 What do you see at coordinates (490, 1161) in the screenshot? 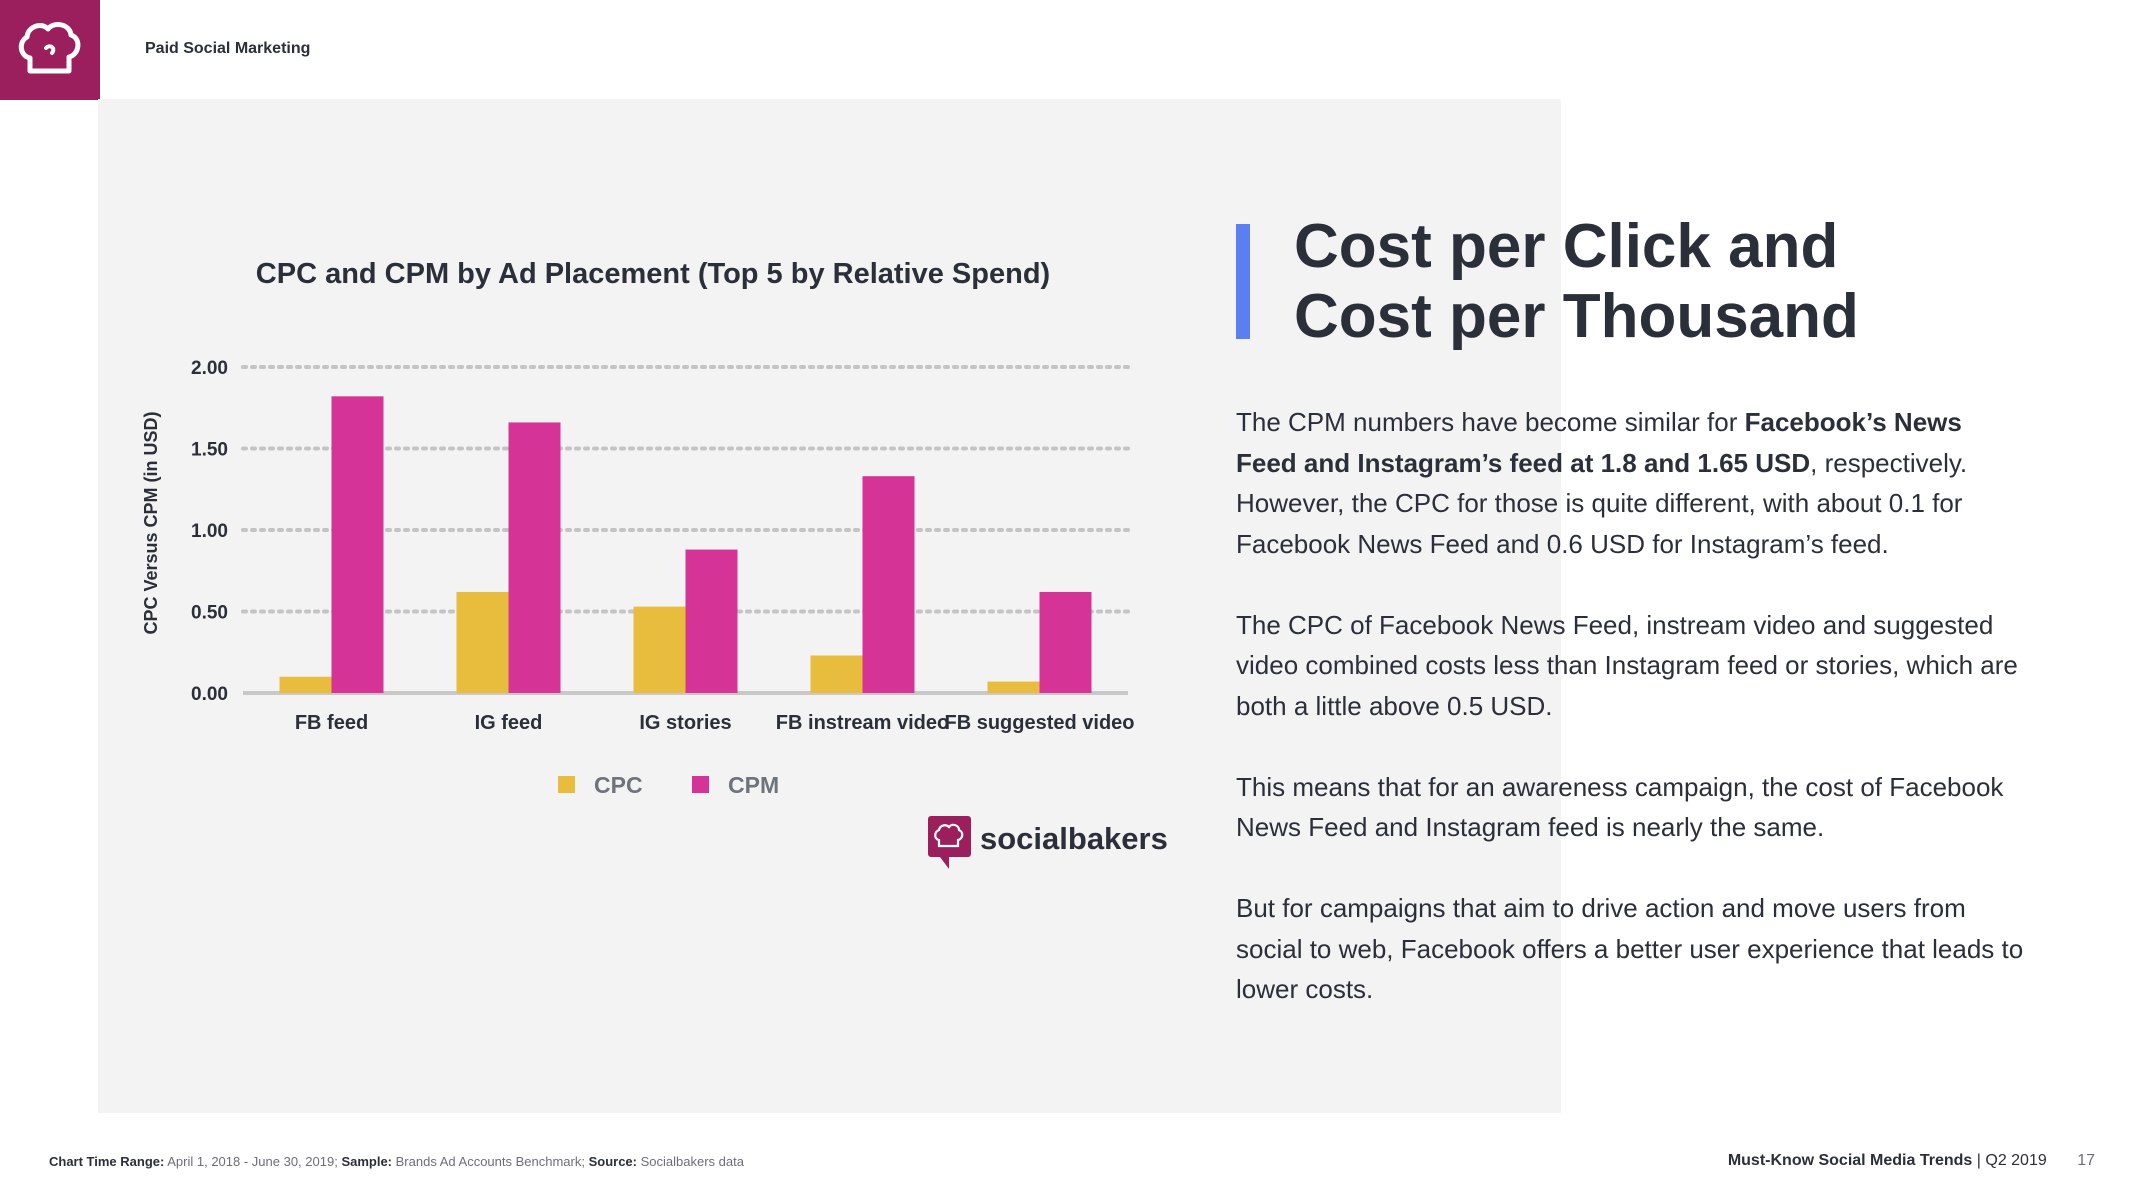
I see `footnote-sample-value: Brands Ad Accounts Benchmark;` at bounding box center [490, 1161].